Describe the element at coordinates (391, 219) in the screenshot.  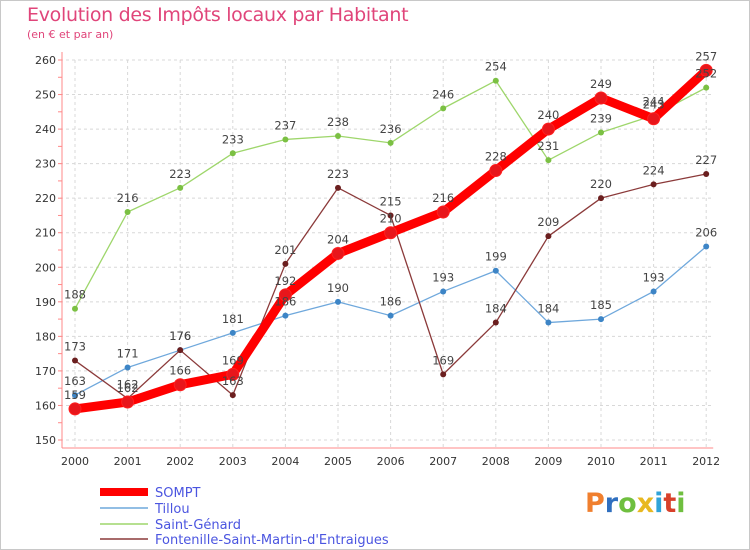
I see `data-label: 210` at that location.